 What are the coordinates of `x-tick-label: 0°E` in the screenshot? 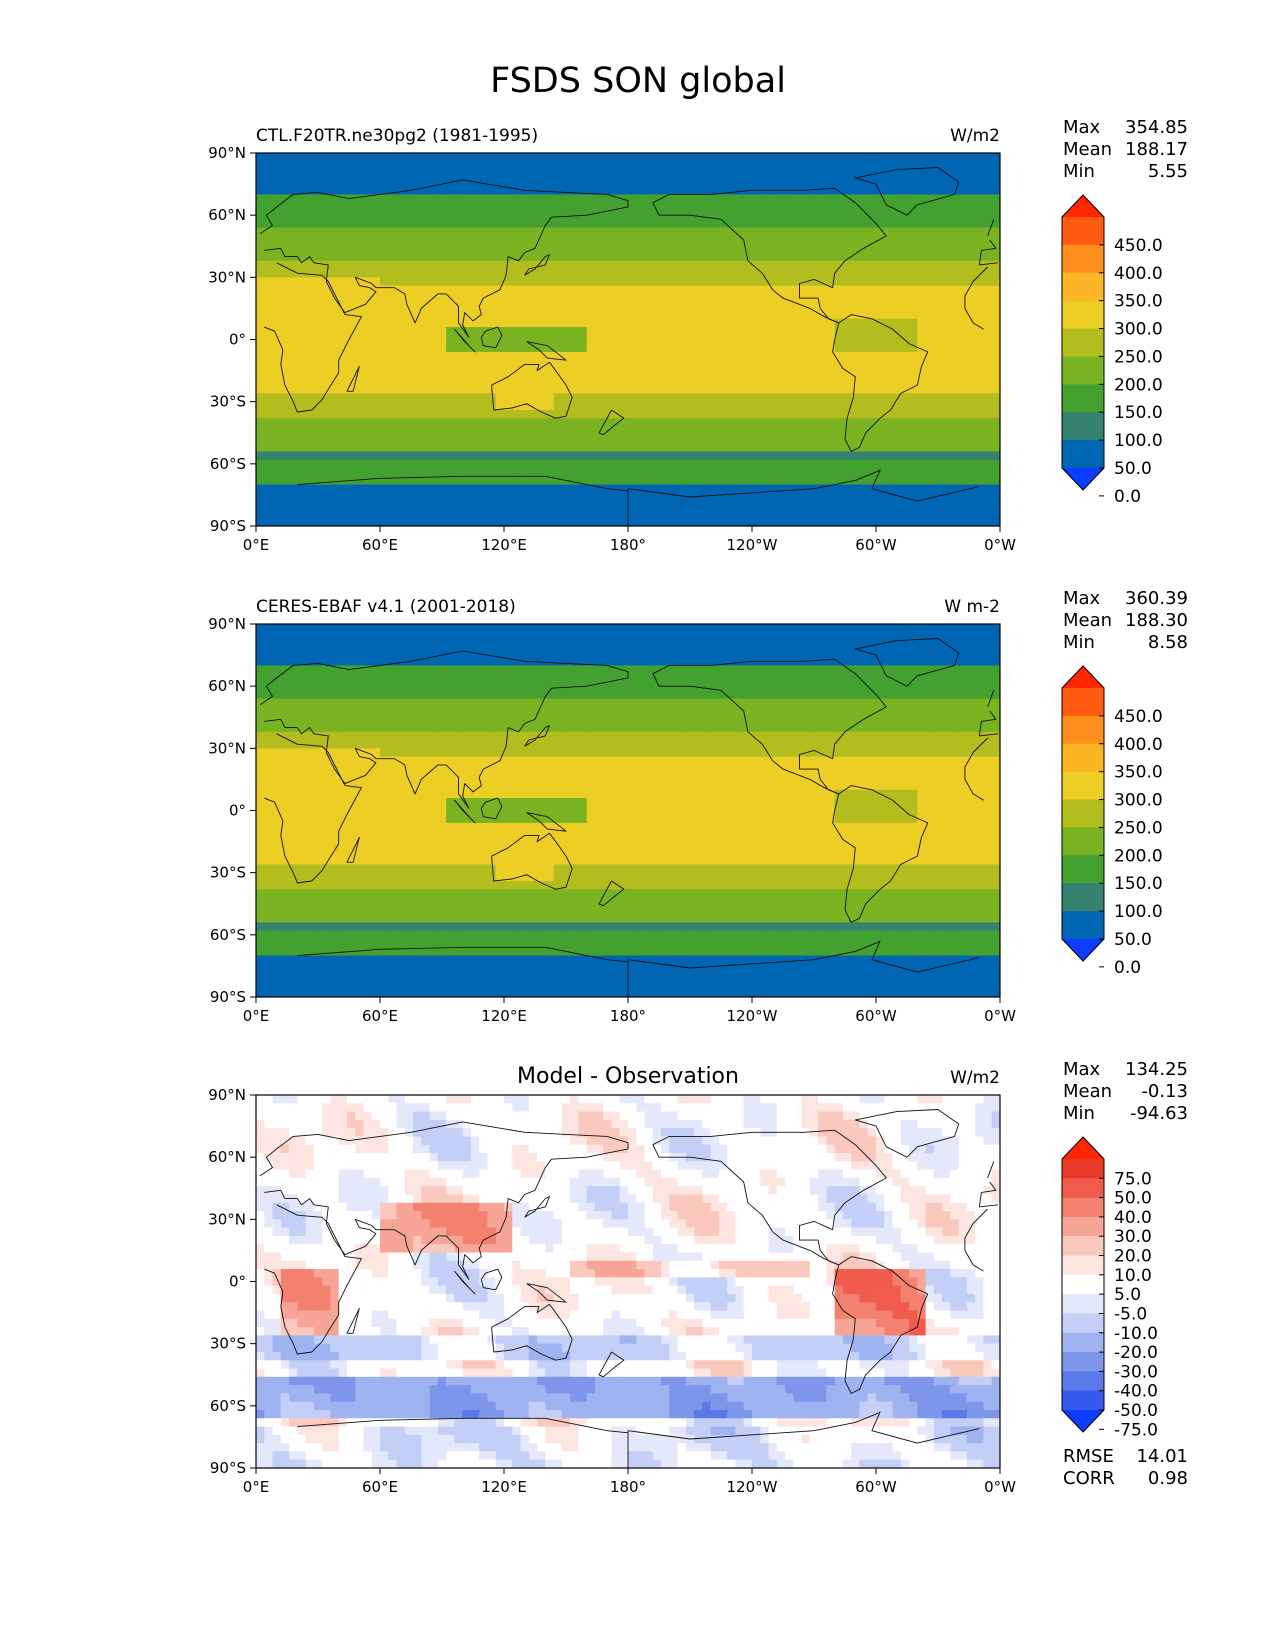 It's located at (256, 545).